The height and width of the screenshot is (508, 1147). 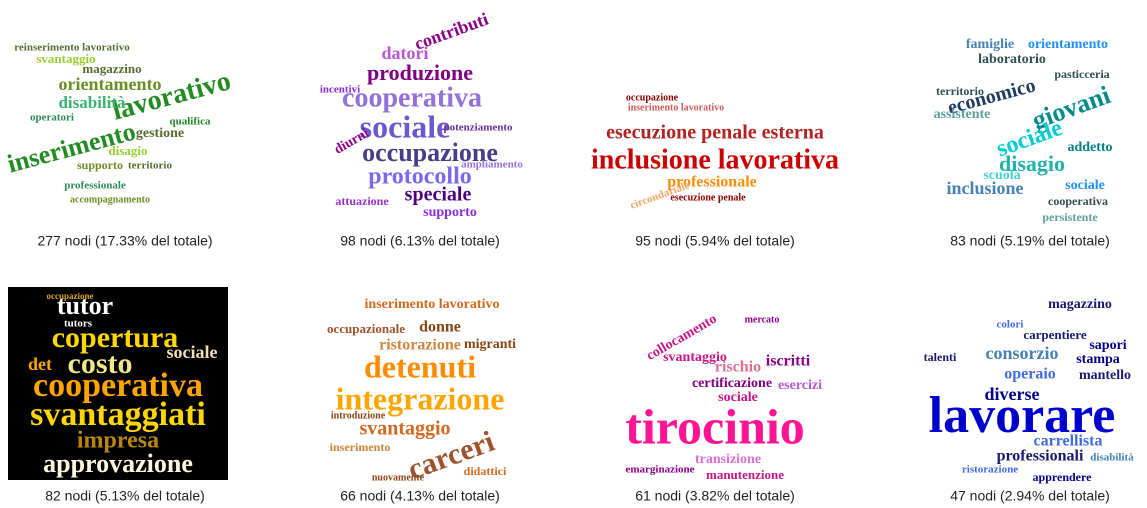 I want to click on cloud-word: donne, so click(x=440, y=327).